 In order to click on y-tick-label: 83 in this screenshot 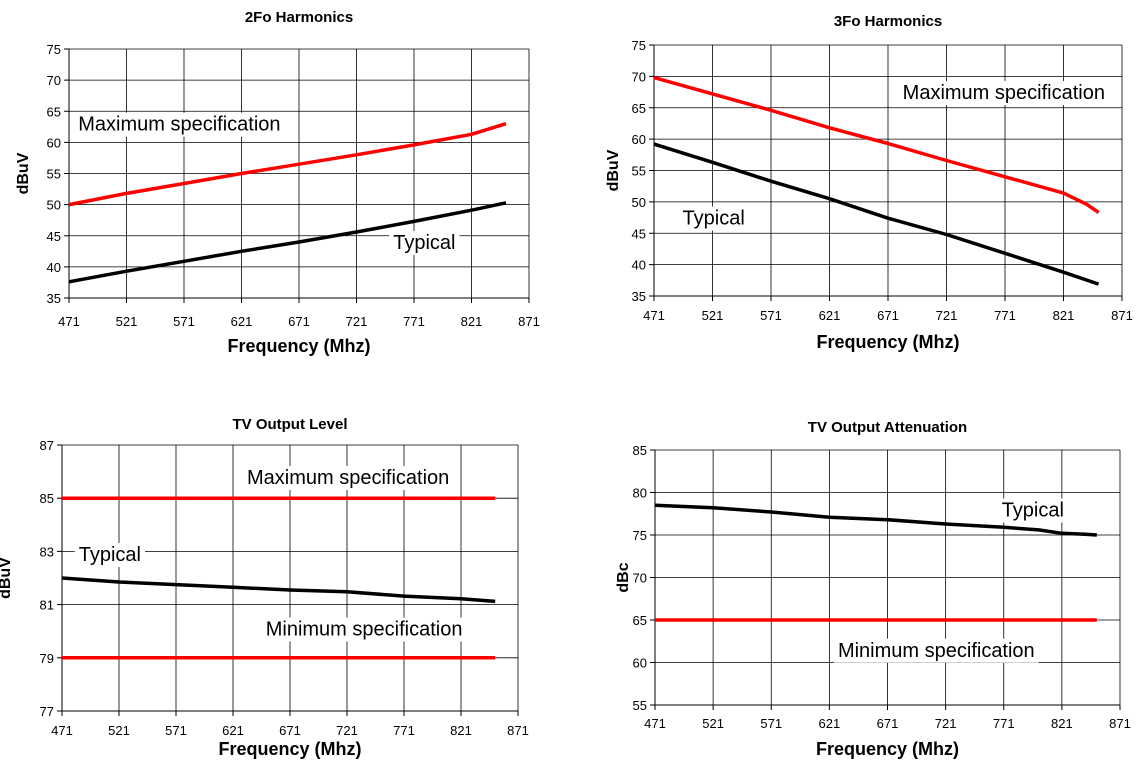, I will do `click(47, 551)`.